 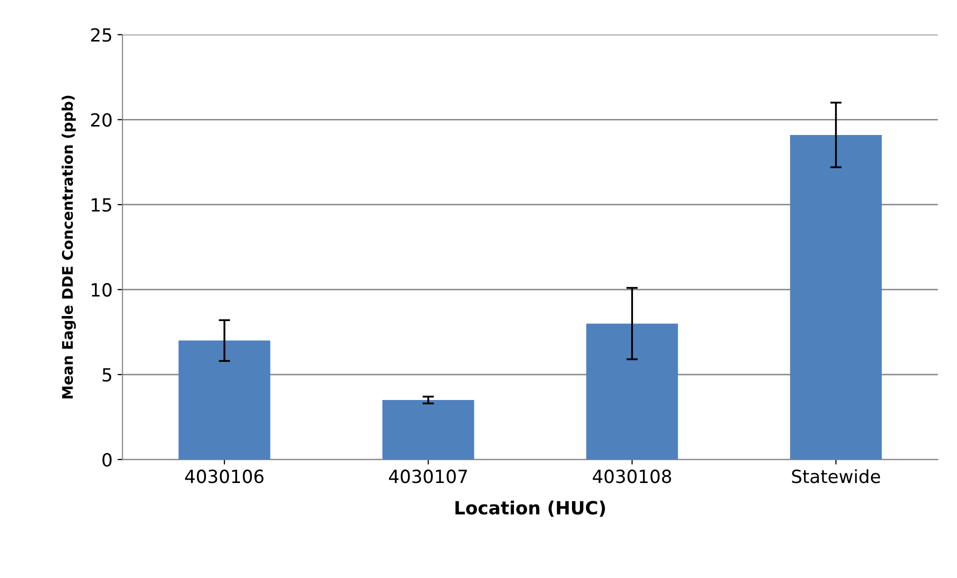 I want to click on y-tick-label: 25, so click(x=101, y=35).